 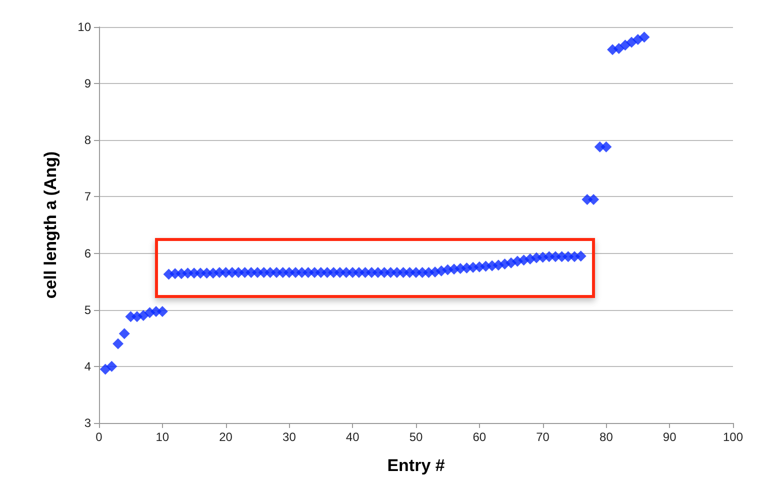 What do you see at coordinates (88, 253) in the screenshot?
I see `y-tick-label: 6` at bounding box center [88, 253].